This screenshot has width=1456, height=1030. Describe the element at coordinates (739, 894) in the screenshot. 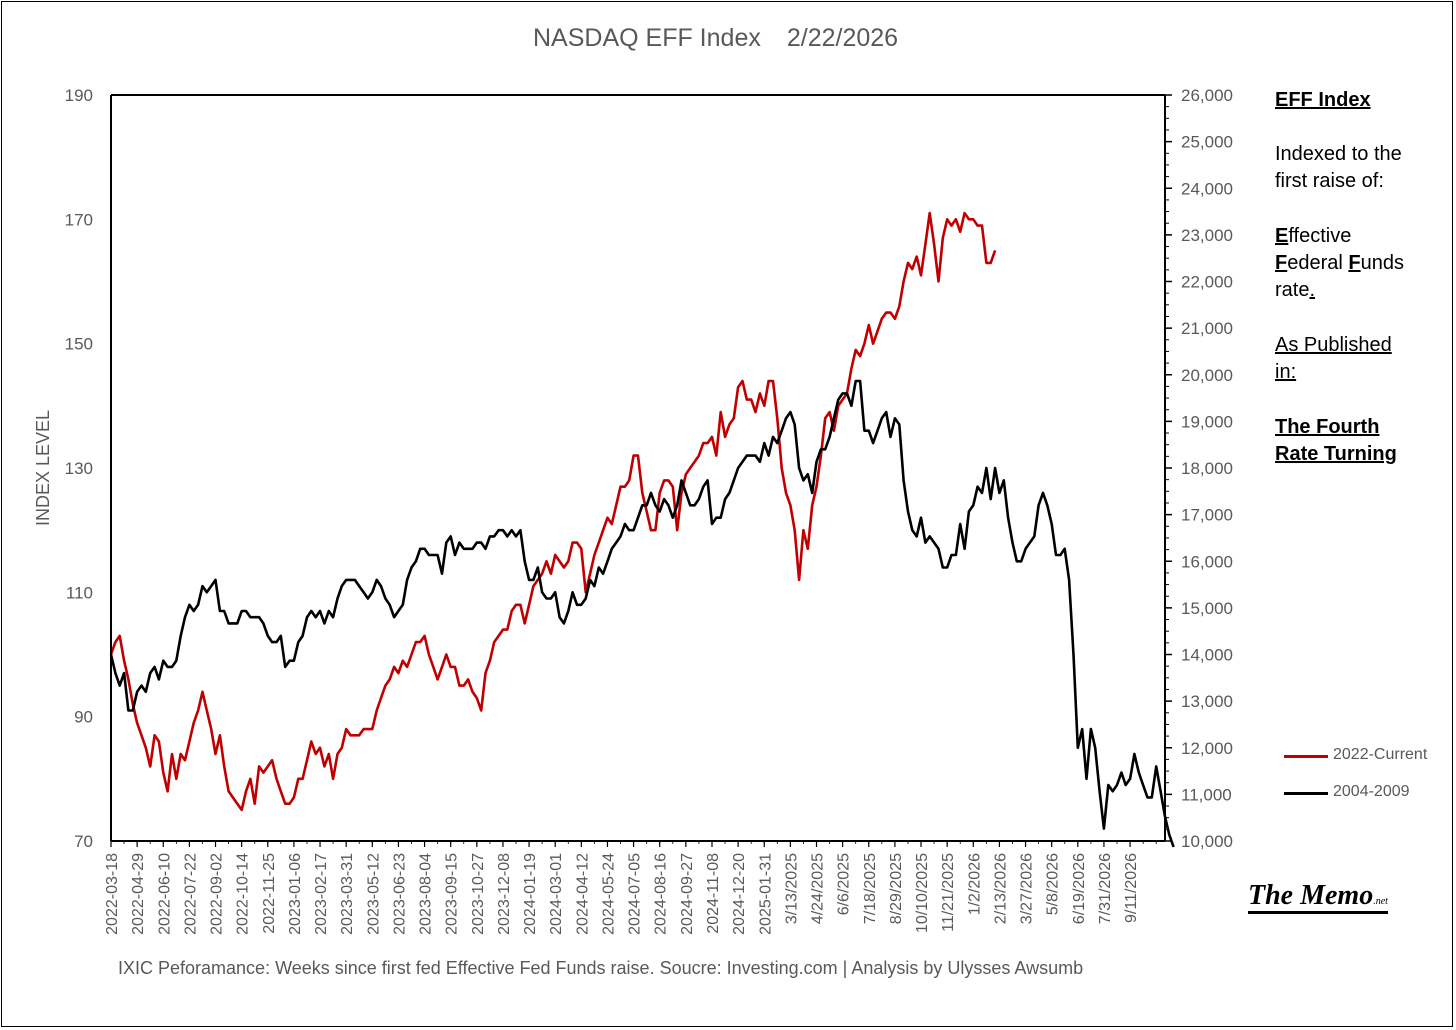

I see `x-tick-label: 2024-12-20` at that location.